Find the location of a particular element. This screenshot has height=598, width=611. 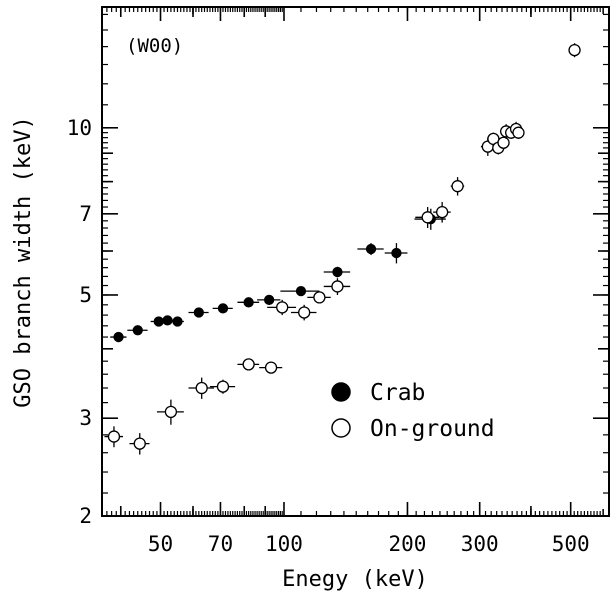

x-tick-label: 70 is located at coordinates (220, 544).